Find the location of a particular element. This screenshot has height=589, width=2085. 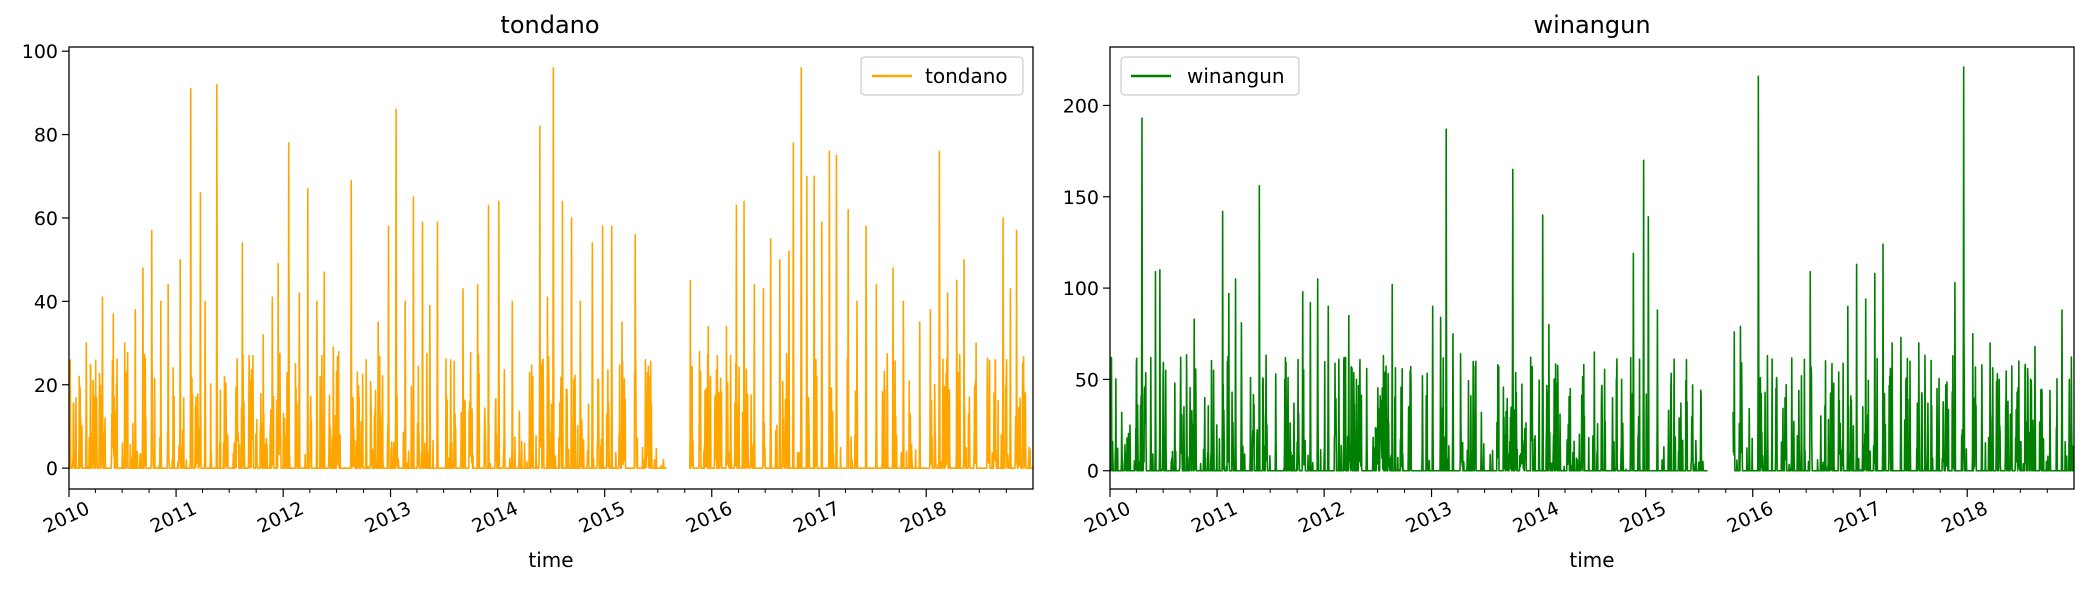

legend: winangun is located at coordinates (1210, 76).